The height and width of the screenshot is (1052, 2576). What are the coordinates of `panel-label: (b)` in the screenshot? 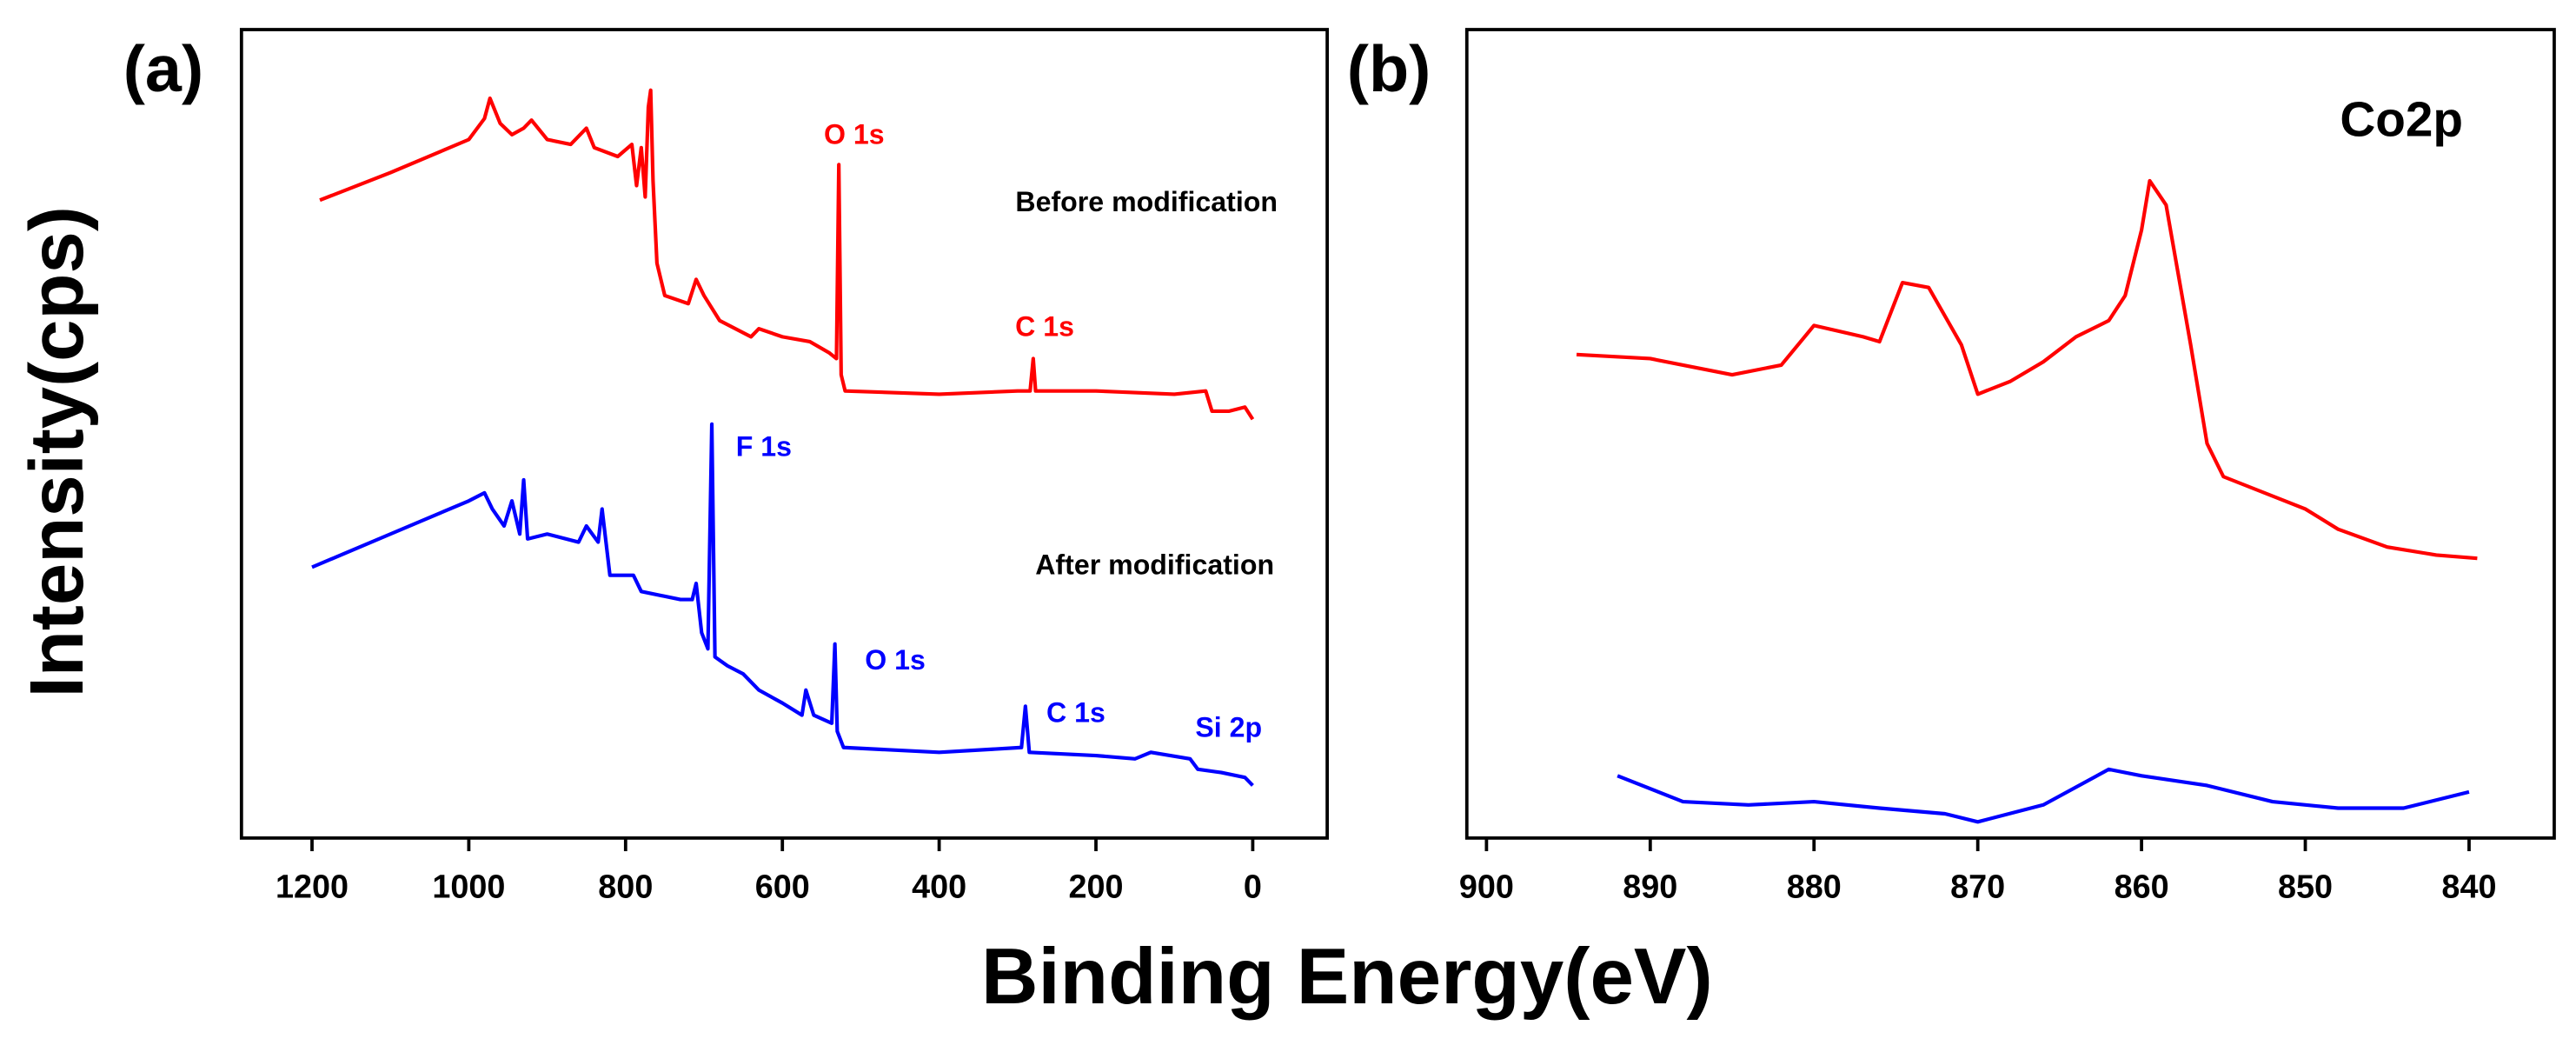 It's located at (1389, 69).